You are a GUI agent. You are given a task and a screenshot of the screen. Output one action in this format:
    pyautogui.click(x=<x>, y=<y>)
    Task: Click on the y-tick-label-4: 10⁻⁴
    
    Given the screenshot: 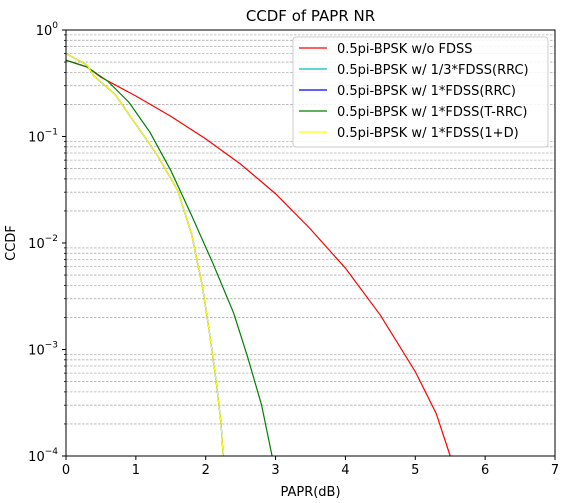 What is the action you would take?
    pyautogui.click(x=43, y=456)
    